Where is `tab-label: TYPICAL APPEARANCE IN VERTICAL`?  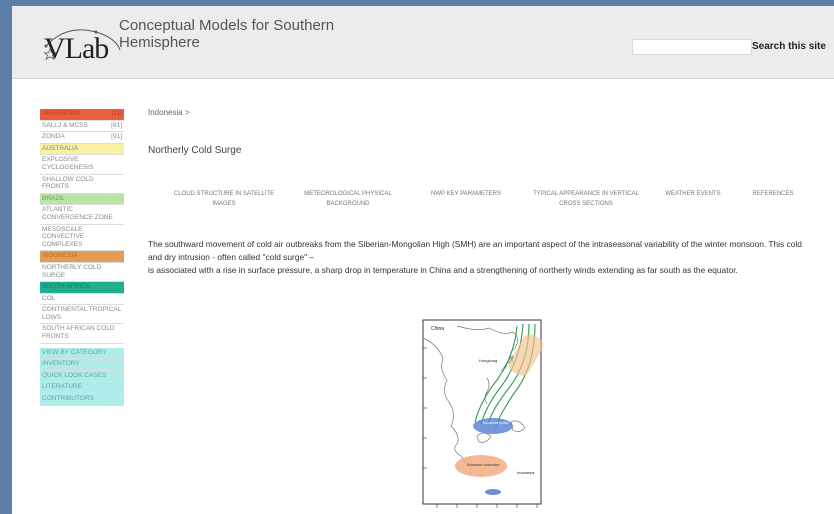 tab-label: TYPICAL APPEARANCE IN VERTICAL is located at coordinates (586, 194).